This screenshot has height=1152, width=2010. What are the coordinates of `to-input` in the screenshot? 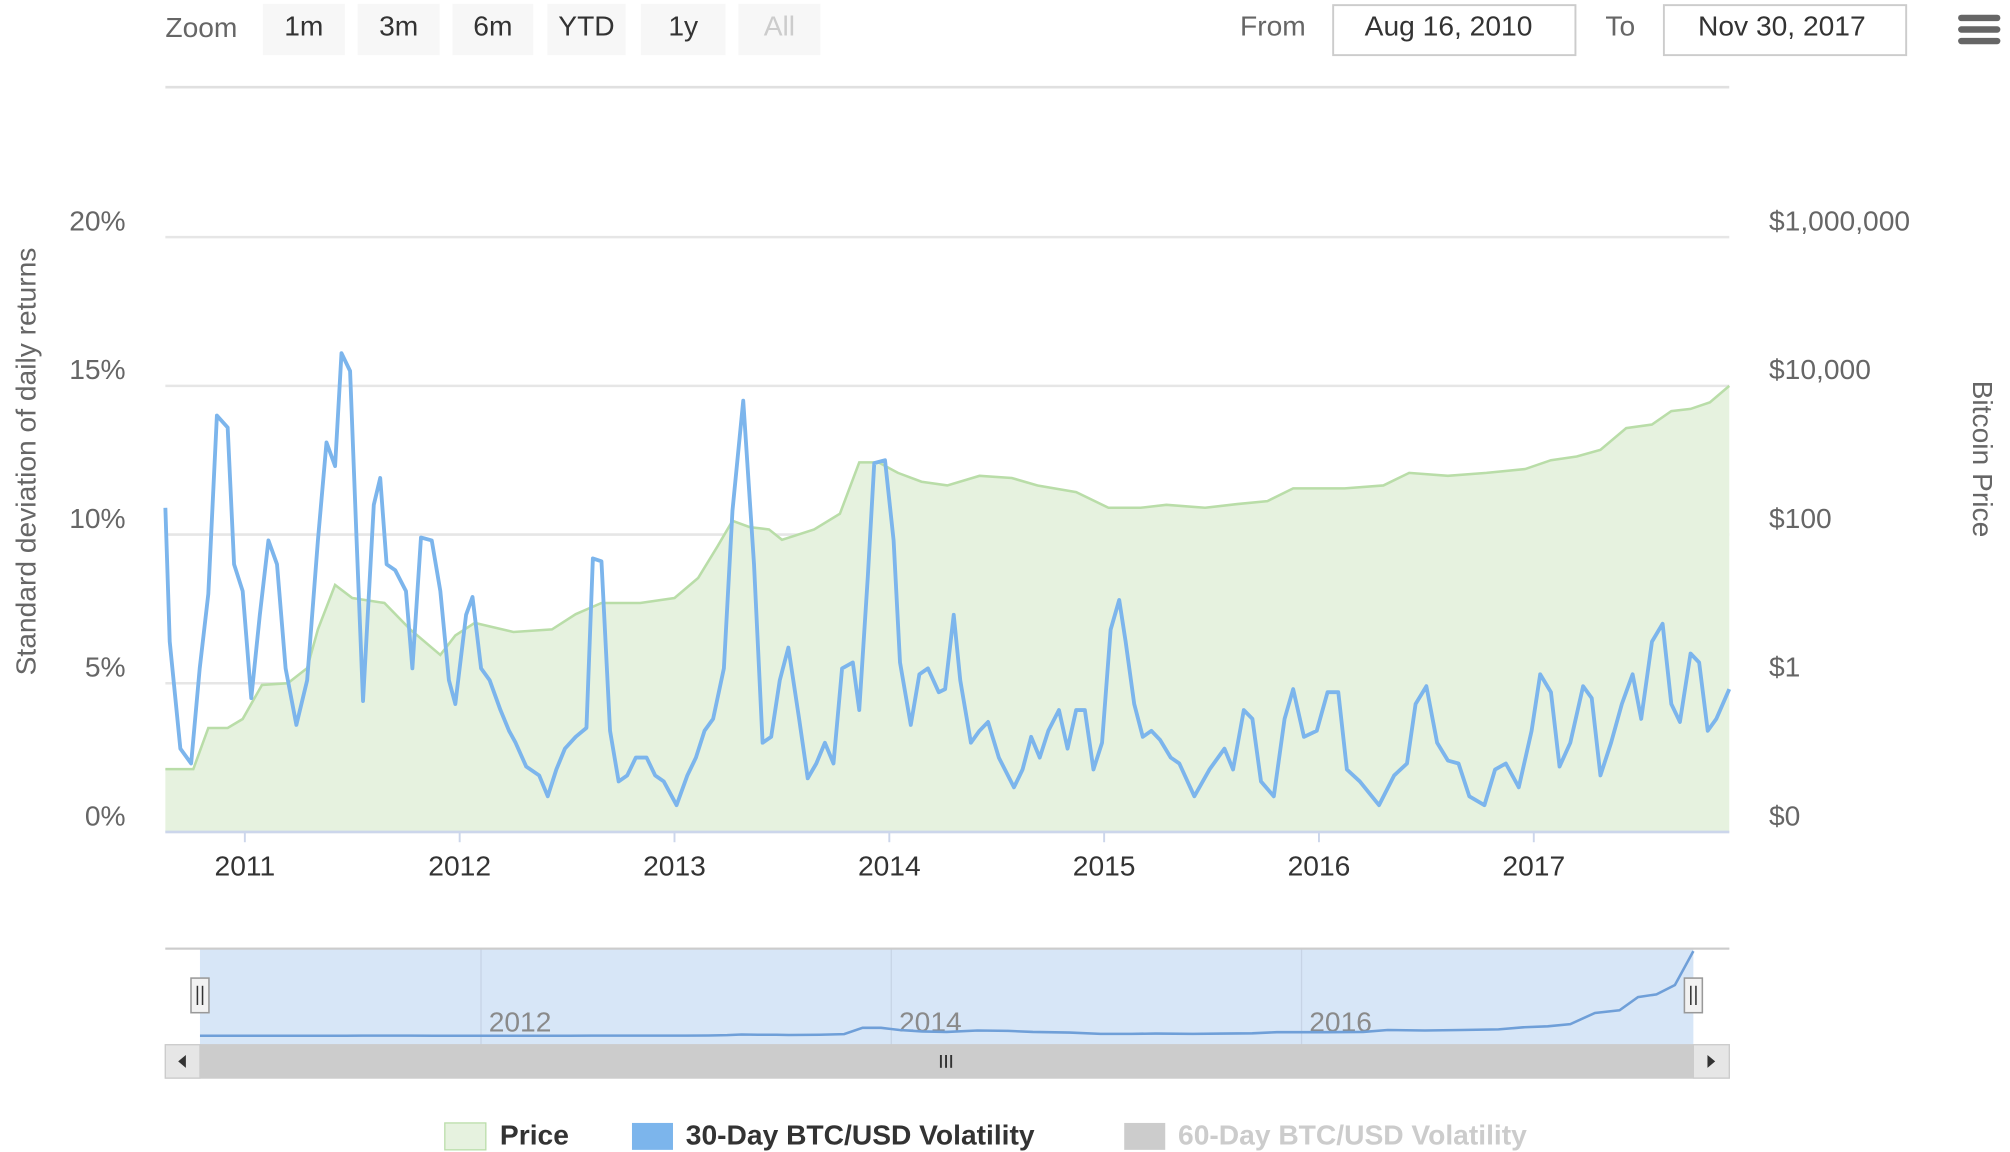 It's located at (1785, 30).